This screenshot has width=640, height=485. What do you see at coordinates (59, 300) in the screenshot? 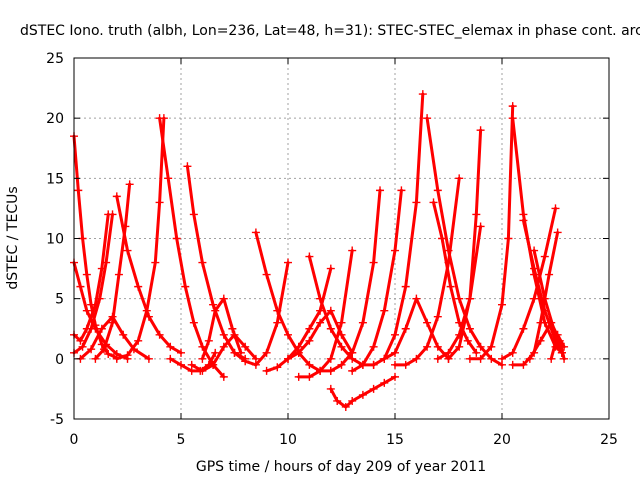
I see `y-tick-label: 5` at bounding box center [59, 300].